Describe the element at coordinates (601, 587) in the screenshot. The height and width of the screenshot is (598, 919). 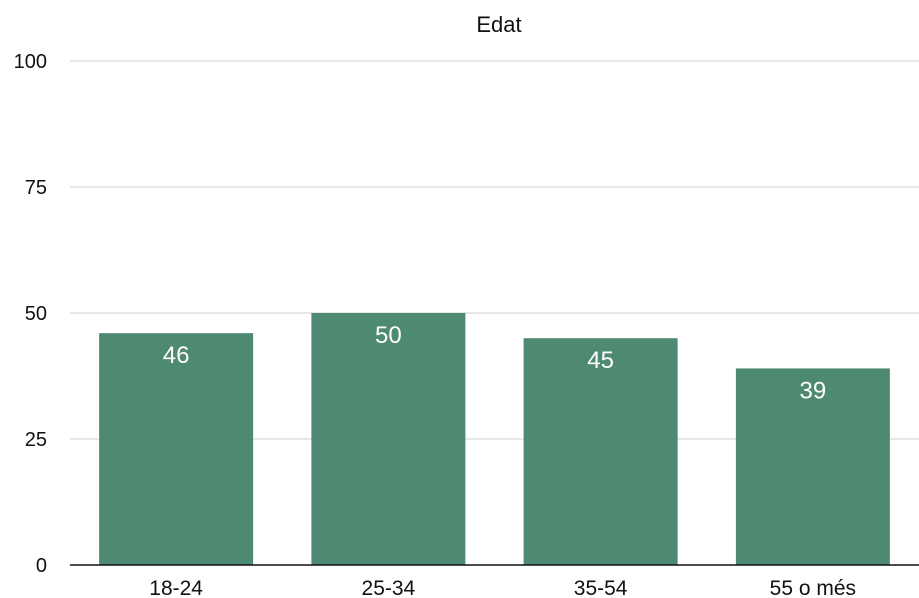
I see `x-tick-label: 35-54` at that location.